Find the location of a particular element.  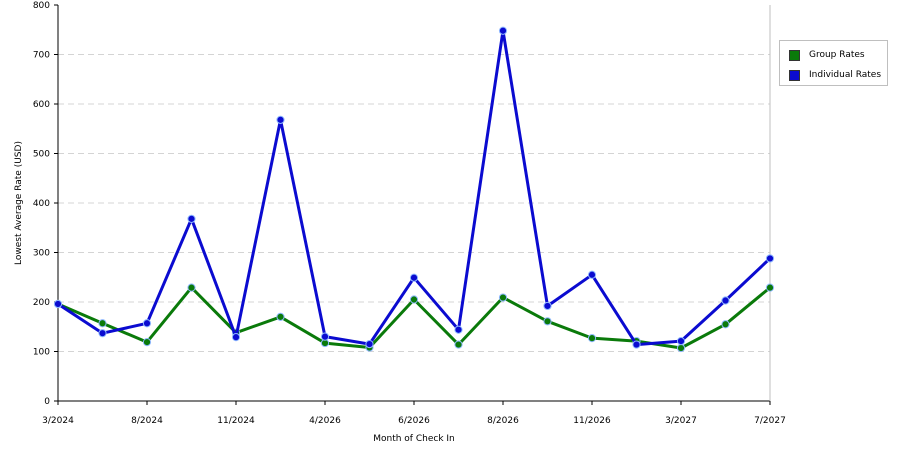

x-tick-label: 6/2026 is located at coordinates (414, 421).